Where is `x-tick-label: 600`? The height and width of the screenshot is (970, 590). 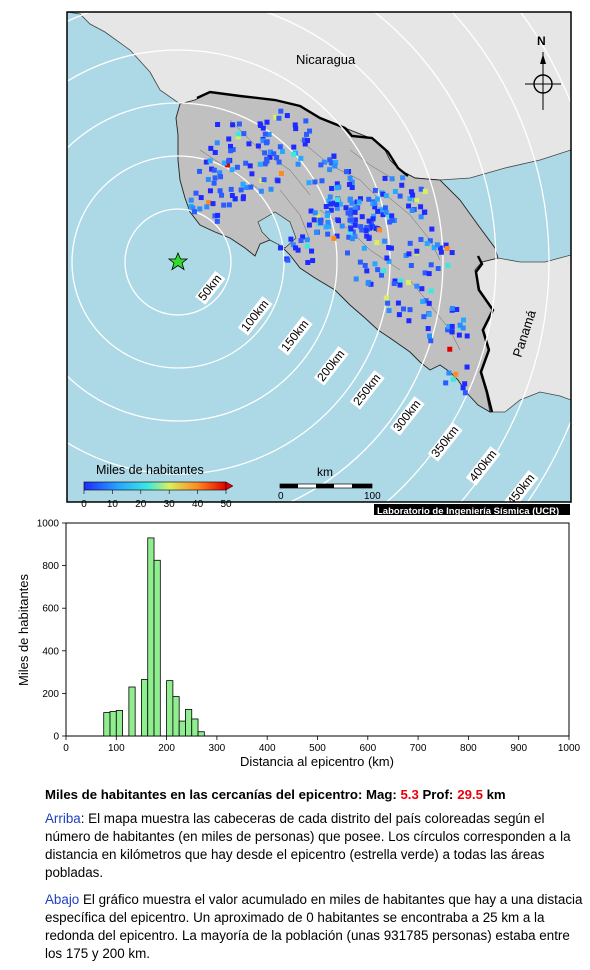
x-tick-label: 600 is located at coordinates (367, 748).